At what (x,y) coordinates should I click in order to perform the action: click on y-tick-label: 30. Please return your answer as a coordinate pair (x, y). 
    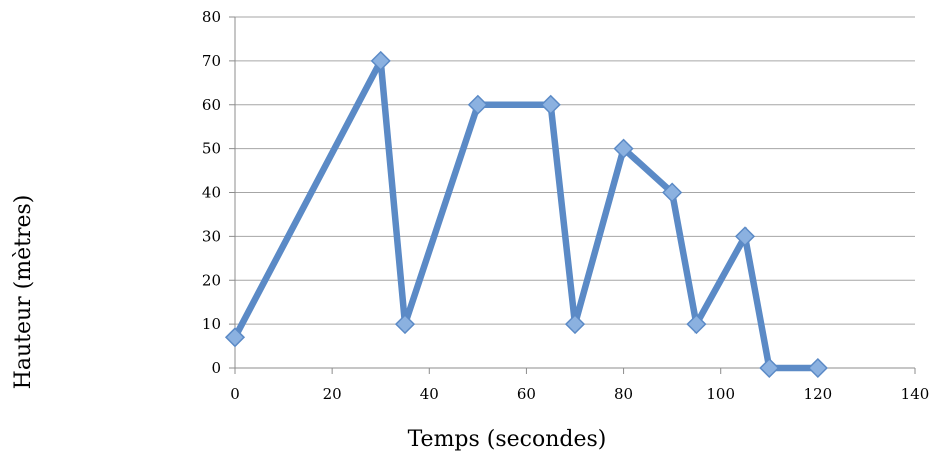
    Looking at the image, I should click on (211, 236).